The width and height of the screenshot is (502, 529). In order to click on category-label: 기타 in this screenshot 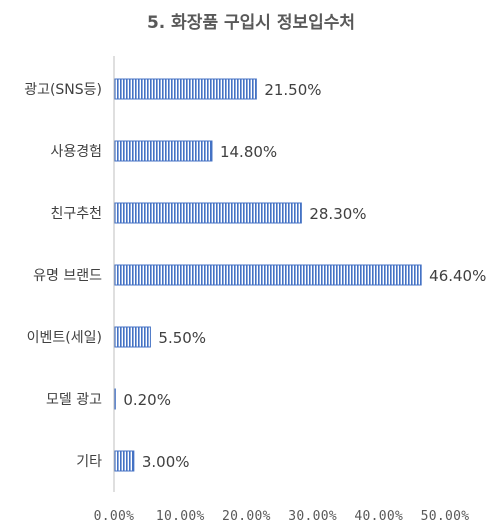, I will do `click(89, 462)`.